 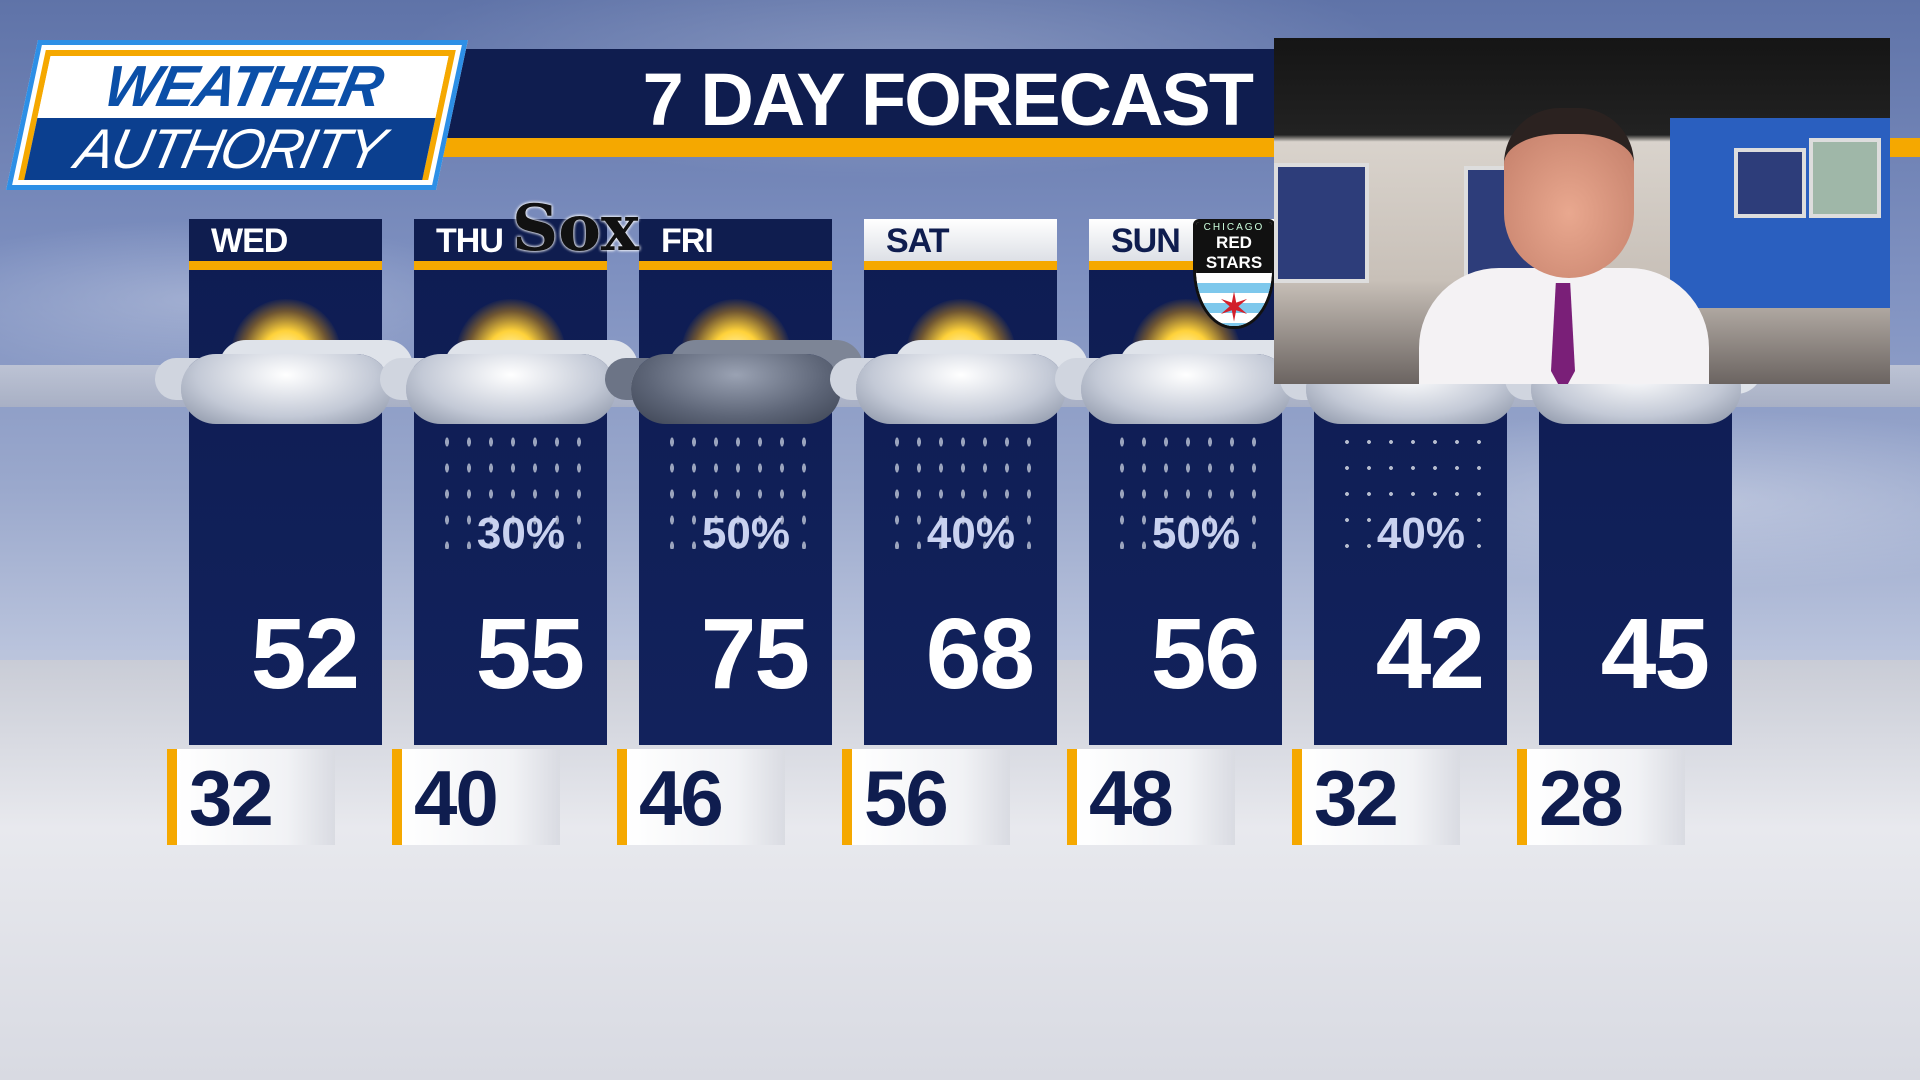 I want to click on day-column: WED 52, so click(x=286, y=482).